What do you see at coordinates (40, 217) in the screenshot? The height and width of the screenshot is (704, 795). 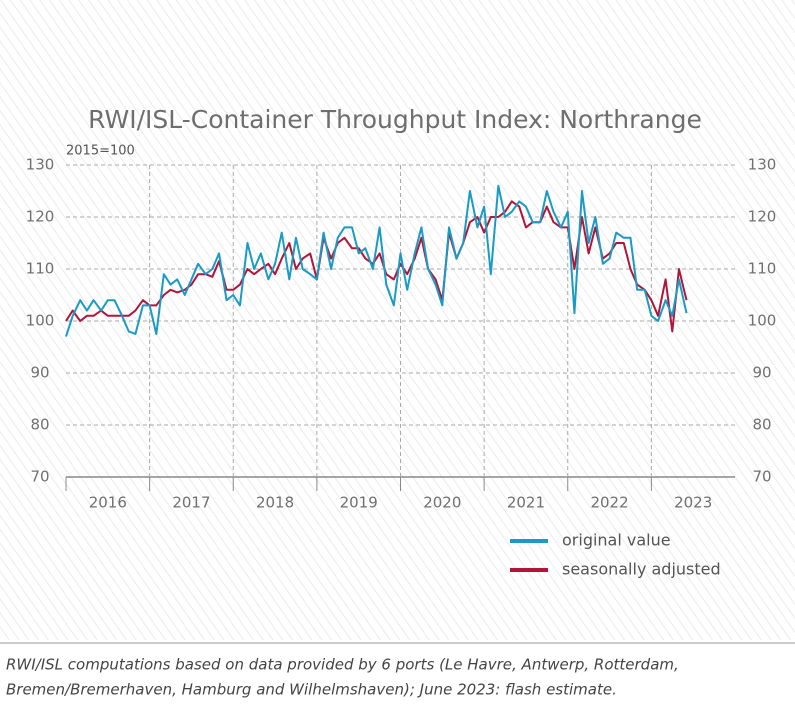 I see `y-tick-label: 120` at bounding box center [40, 217].